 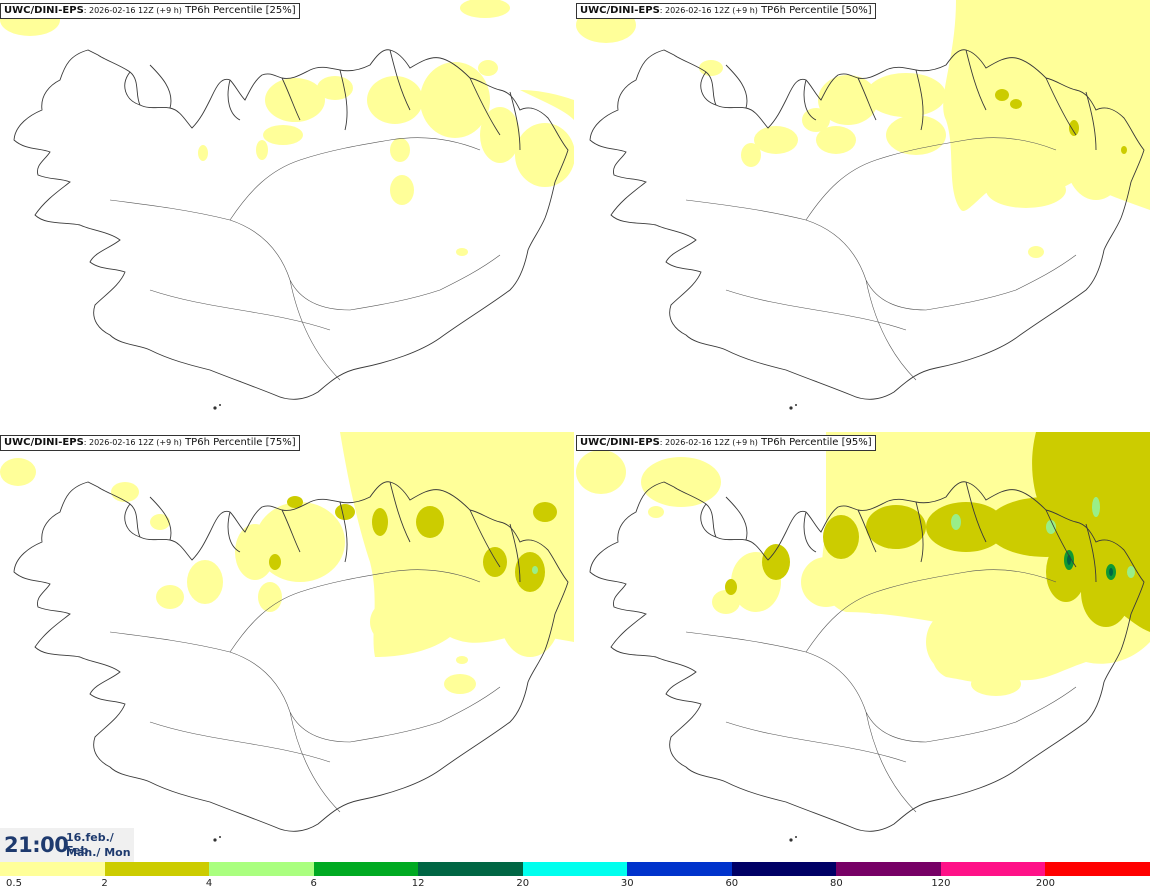 What do you see at coordinates (941, 883) in the screenshot?
I see `colorbar-tick-label: 120` at bounding box center [941, 883].